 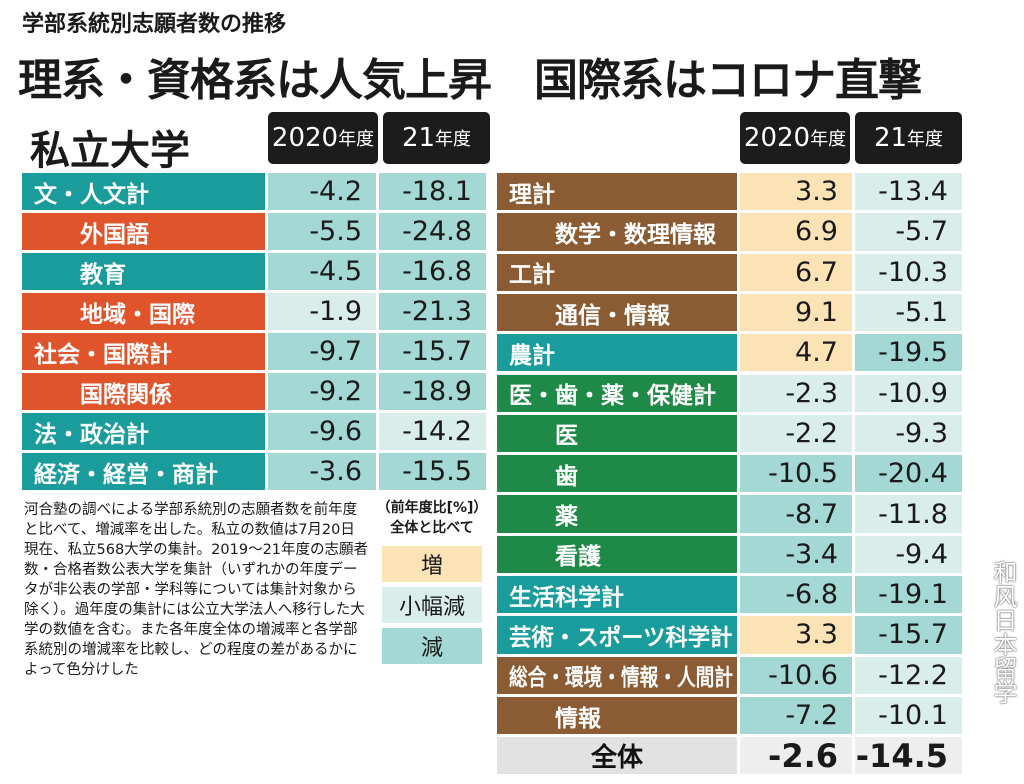 What do you see at coordinates (322, 231) in the screenshot?
I see `value-v2020: -5.5` at bounding box center [322, 231].